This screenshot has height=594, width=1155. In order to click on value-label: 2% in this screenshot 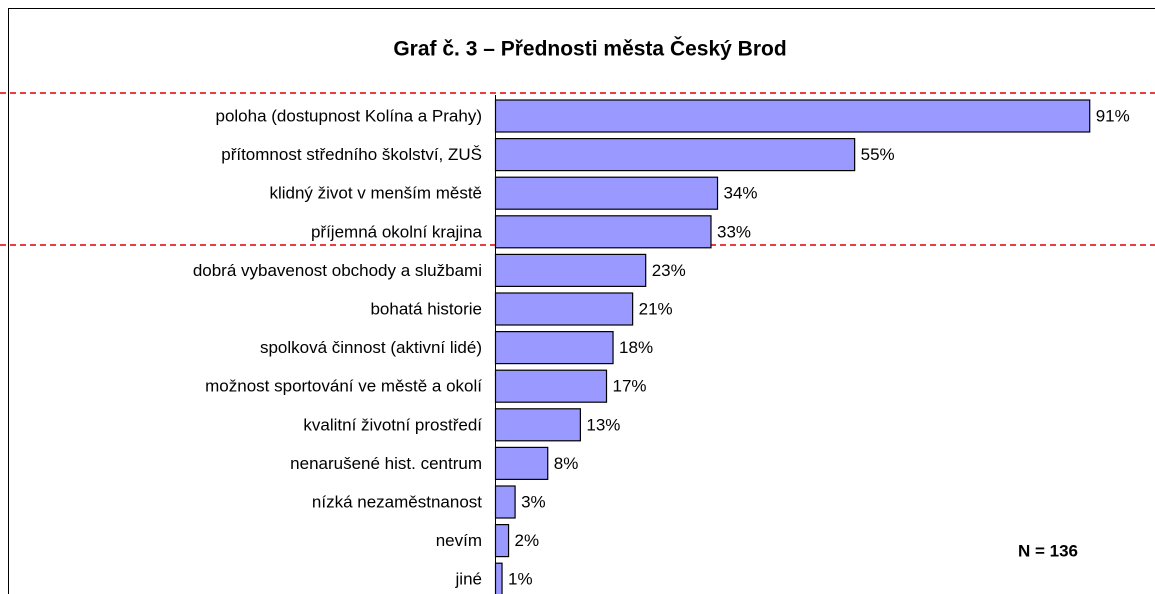, I will do `click(527, 540)`.